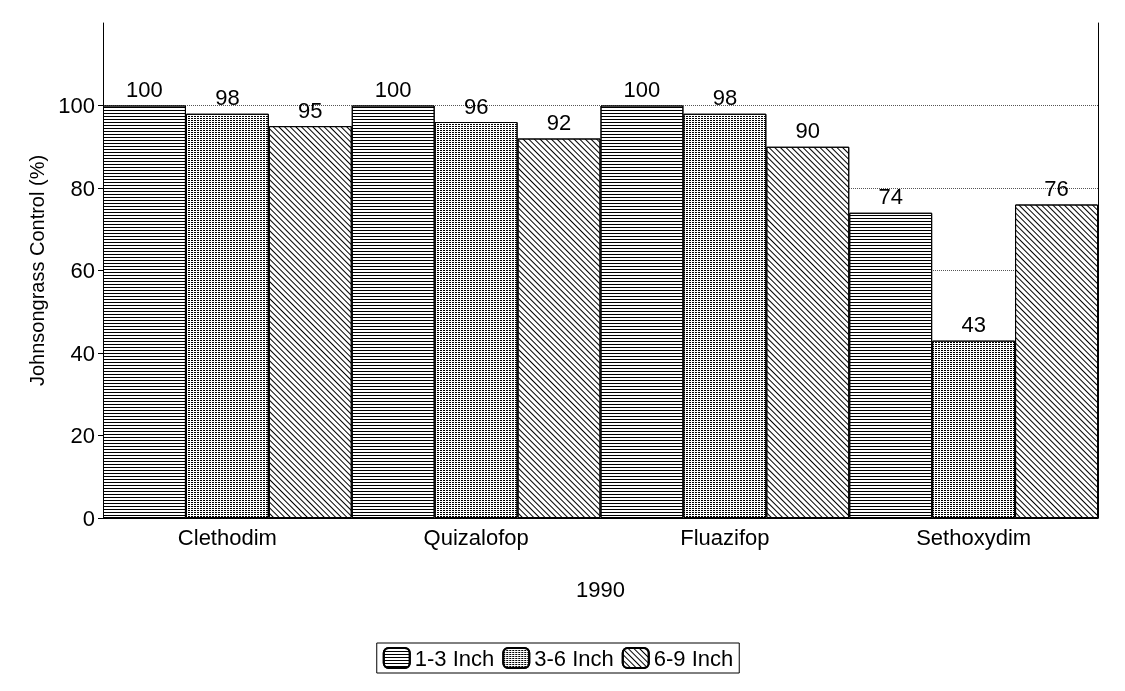 This screenshot has width=1125, height=691. I want to click on data-label: 76, so click(1056, 188).